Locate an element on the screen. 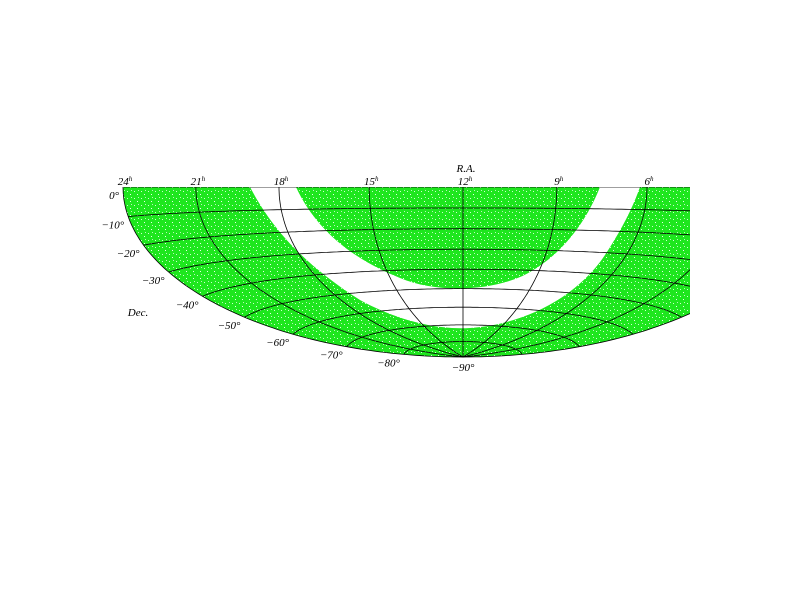 The width and height of the screenshot is (800, 600). ra-label: 24h is located at coordinates (125, 181).